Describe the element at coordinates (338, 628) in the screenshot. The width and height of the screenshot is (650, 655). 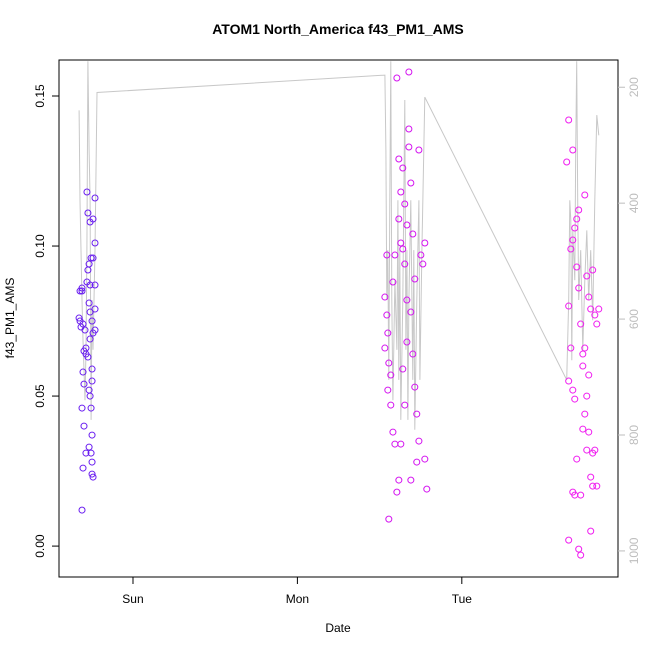
I see `x-axis-label: Date` at that location.